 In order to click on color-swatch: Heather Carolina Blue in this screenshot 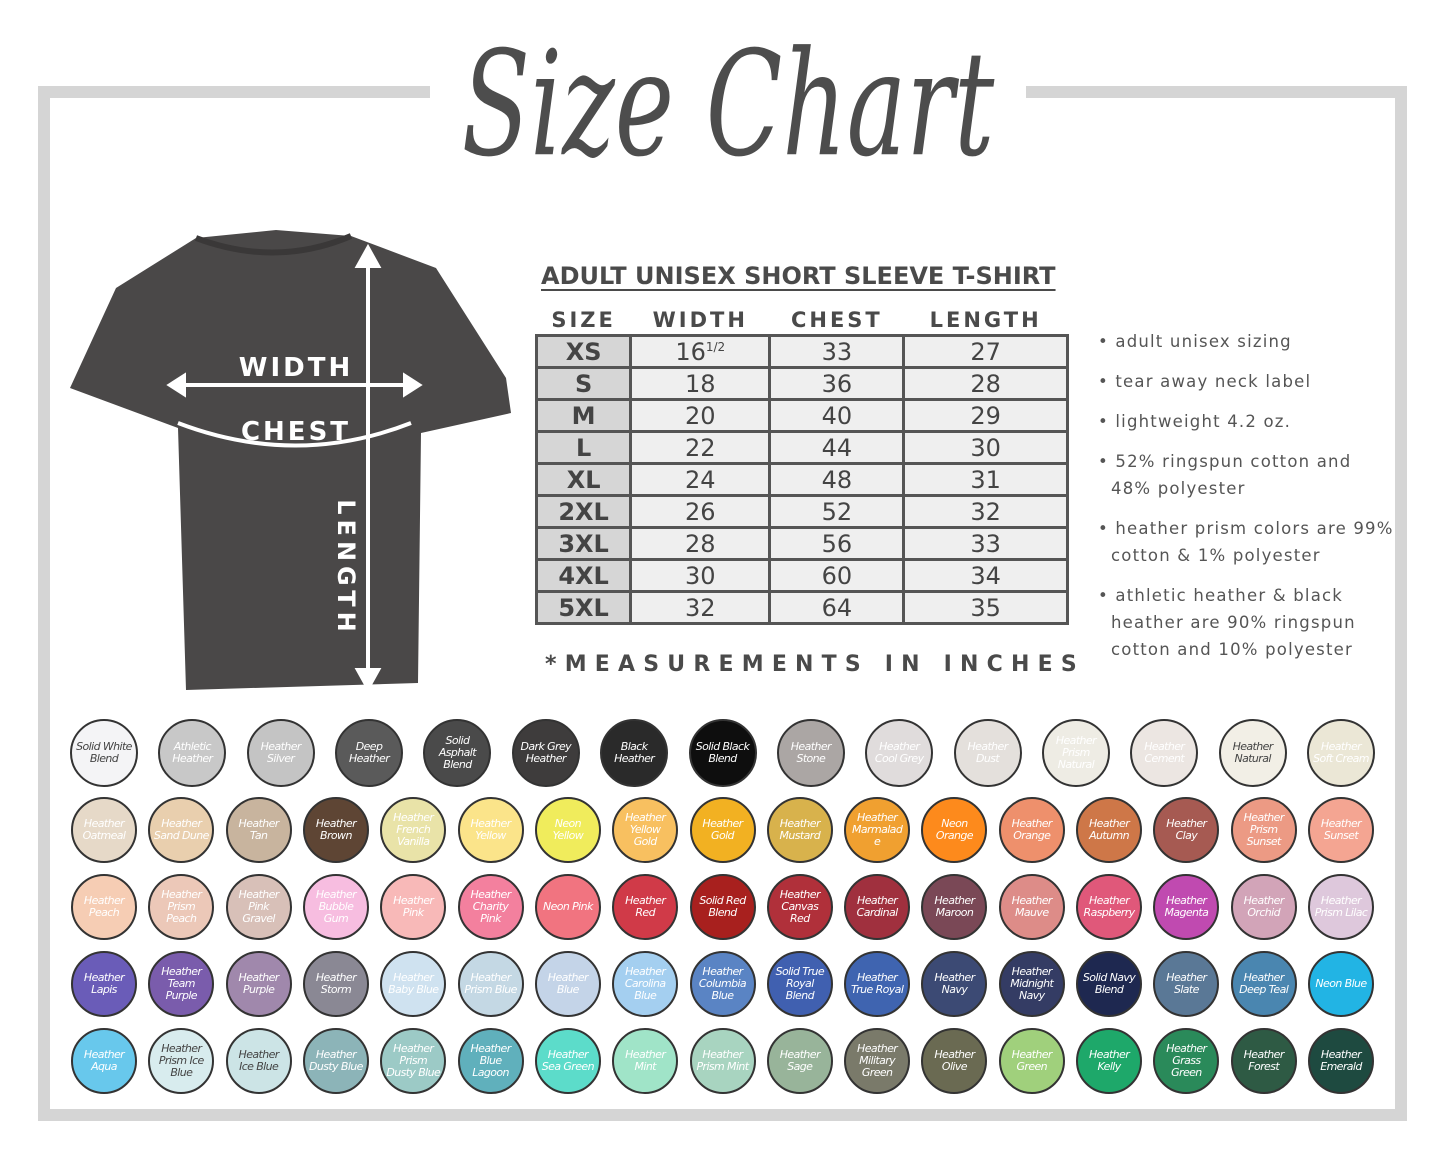, I will do `click(645, 984)`.